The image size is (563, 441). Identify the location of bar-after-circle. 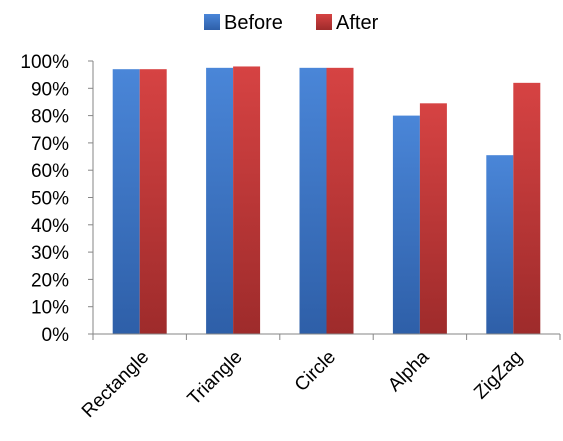
(340, 200).